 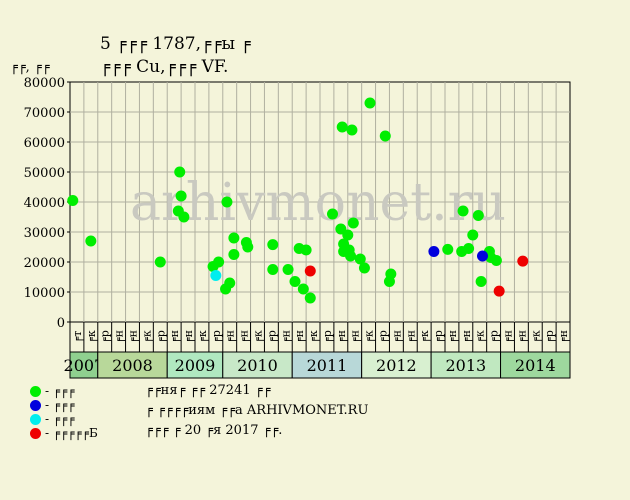 I want to click on chart-subtitle: ╒╒╒ Cu,╒╒╒ VF., so click(x=164, y=67).